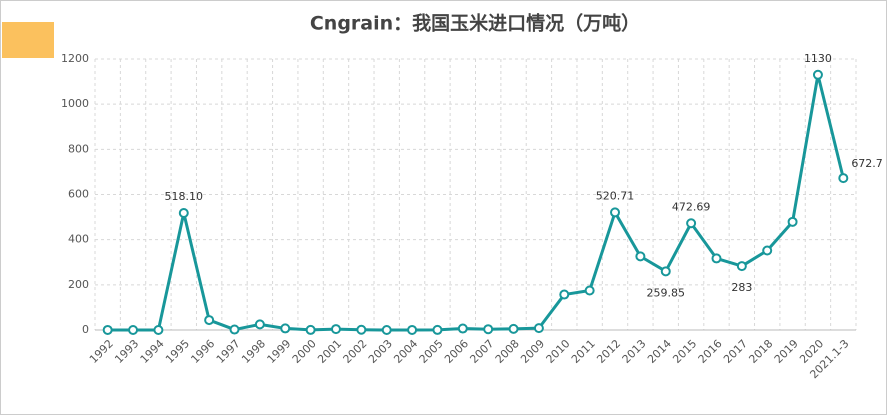 The width and height of the screenshot is (888, 416). Describe the element at coordinates (75, 103) in the screenshot. I see `y-tick-label: 1000` at that location.